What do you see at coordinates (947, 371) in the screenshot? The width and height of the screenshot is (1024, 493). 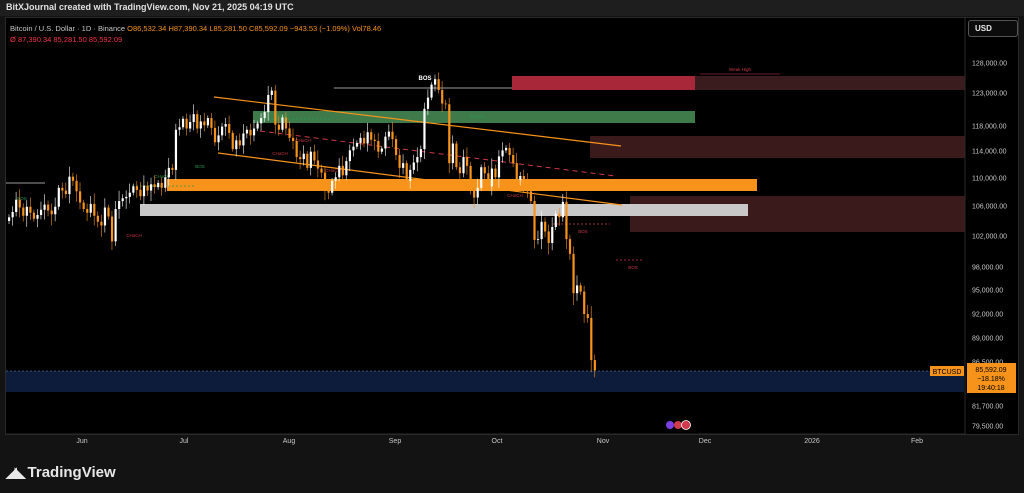 I see `price-badge-symbol-bg` at bounding box center [947, 371].